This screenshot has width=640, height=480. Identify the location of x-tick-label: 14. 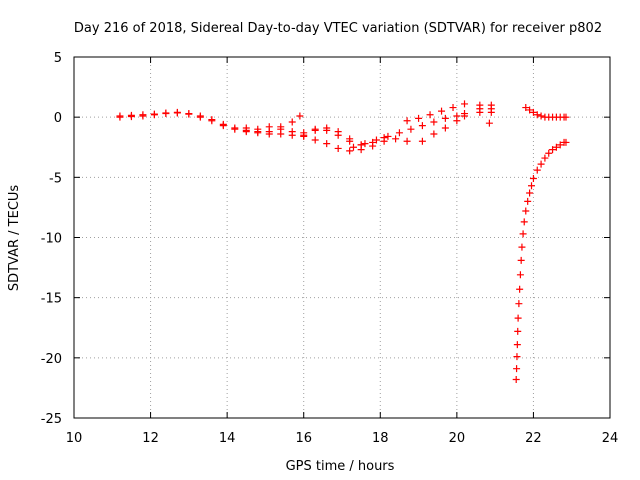
(227, 438).